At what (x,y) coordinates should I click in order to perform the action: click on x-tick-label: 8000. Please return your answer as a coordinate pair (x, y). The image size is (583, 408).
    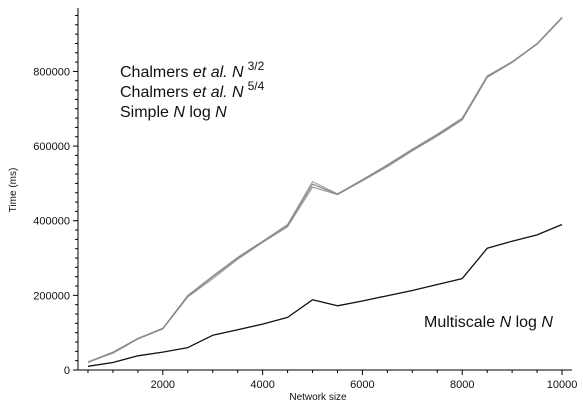
    Looking at the image, I should click on (462, 385).